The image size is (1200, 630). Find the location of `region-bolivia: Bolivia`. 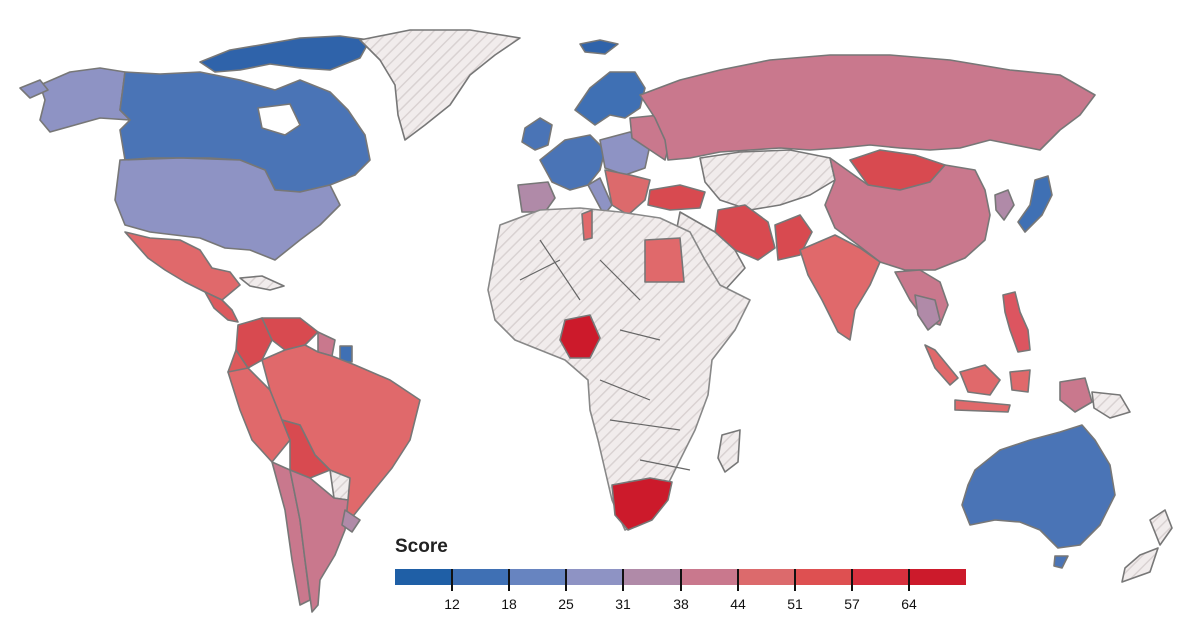

region-bolivia: Bolivia is located at coordinates (306, 449).